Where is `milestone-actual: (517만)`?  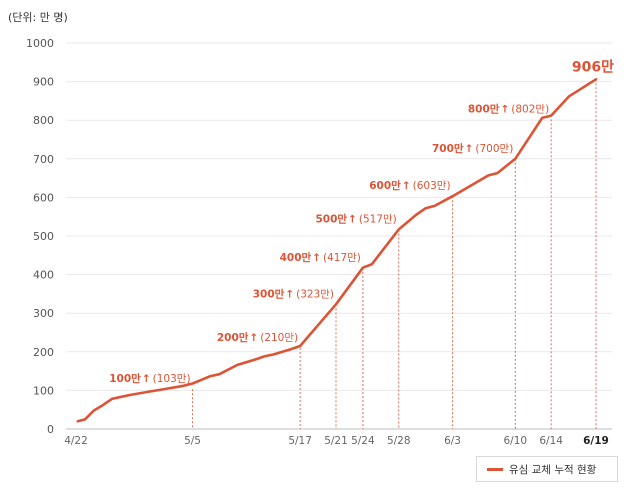
milestone-actual: (517만) is located at coordinates (378, 219).